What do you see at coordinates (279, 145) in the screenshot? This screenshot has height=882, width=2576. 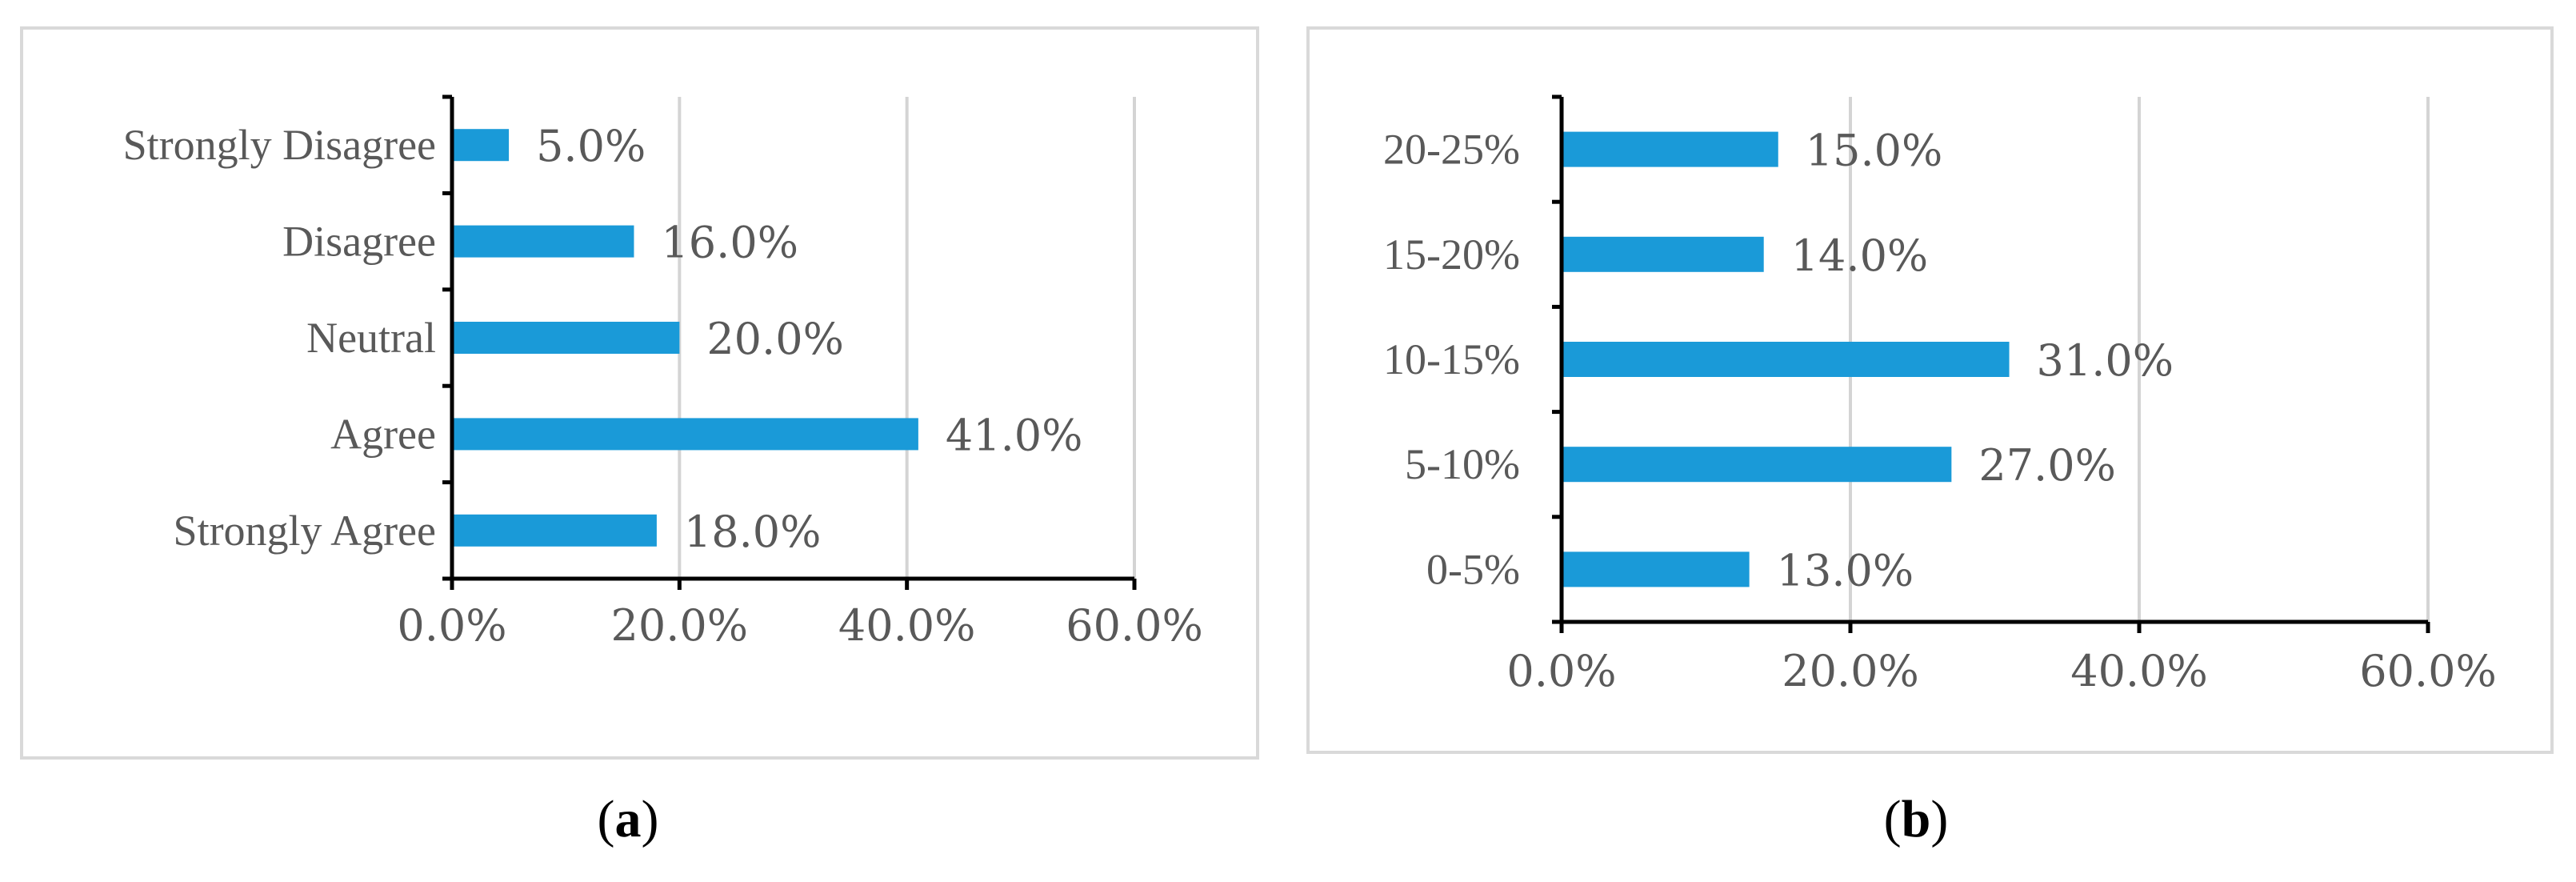 I see `category-label: Strongly Disagree` at bounding box center [279, 145].